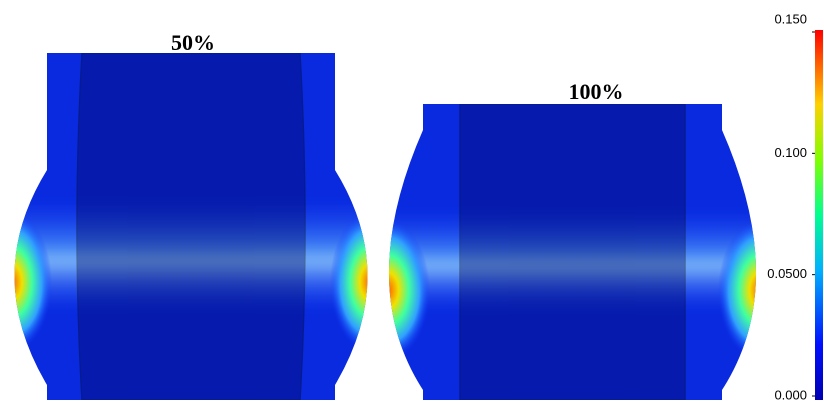 The image size is (824, 405). What do you see at coordinates (193, 42) in the screenshot?
I see `panel-title: 50%` at bounding box center [193, 42].